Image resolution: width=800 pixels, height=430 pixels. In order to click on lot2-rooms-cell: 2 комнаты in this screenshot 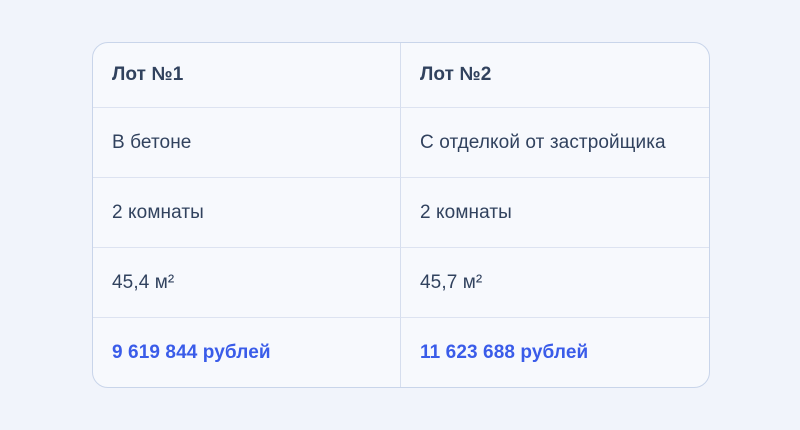, I will do `click(555, 213)`.